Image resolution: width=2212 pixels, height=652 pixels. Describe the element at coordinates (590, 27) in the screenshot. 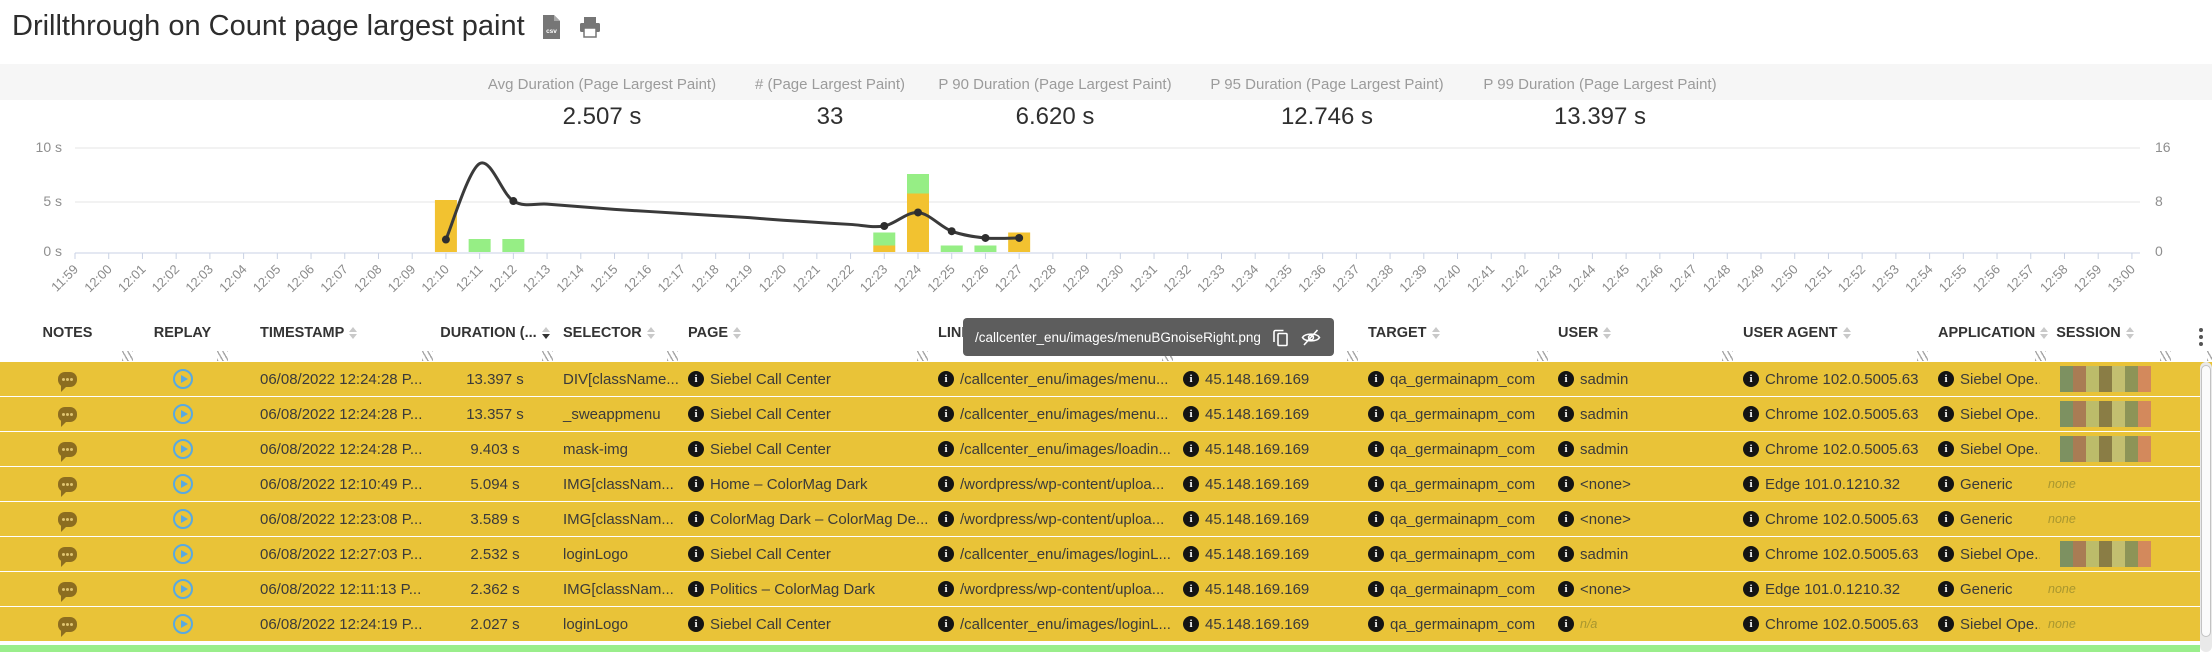

I see `print-icon` at that location.